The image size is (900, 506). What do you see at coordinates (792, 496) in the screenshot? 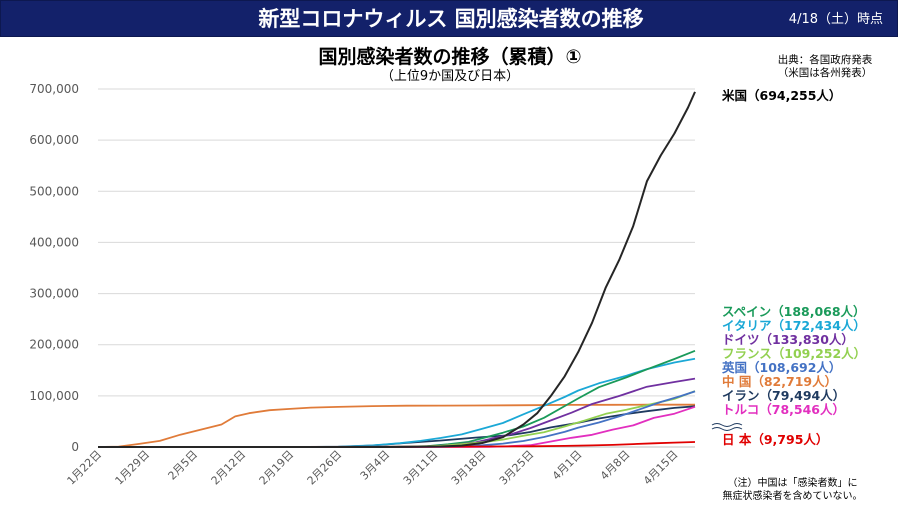
I see `footnote-line-2: 無症状感染者を含めていない。` at bounding box center [792, 496].